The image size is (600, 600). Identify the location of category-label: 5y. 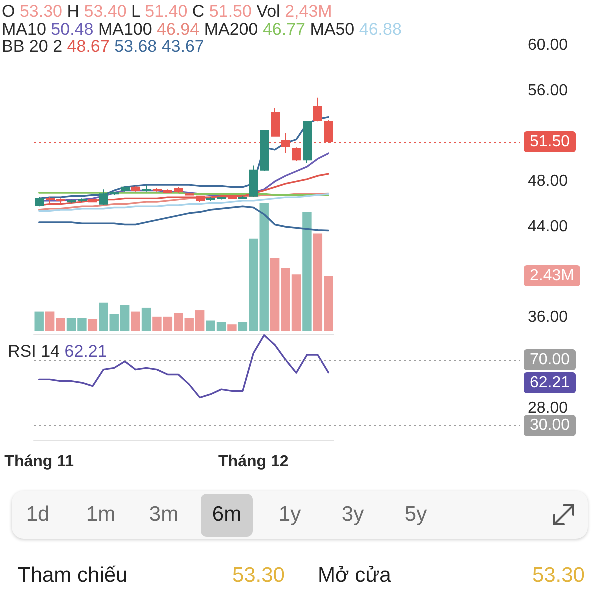
(416, 515).